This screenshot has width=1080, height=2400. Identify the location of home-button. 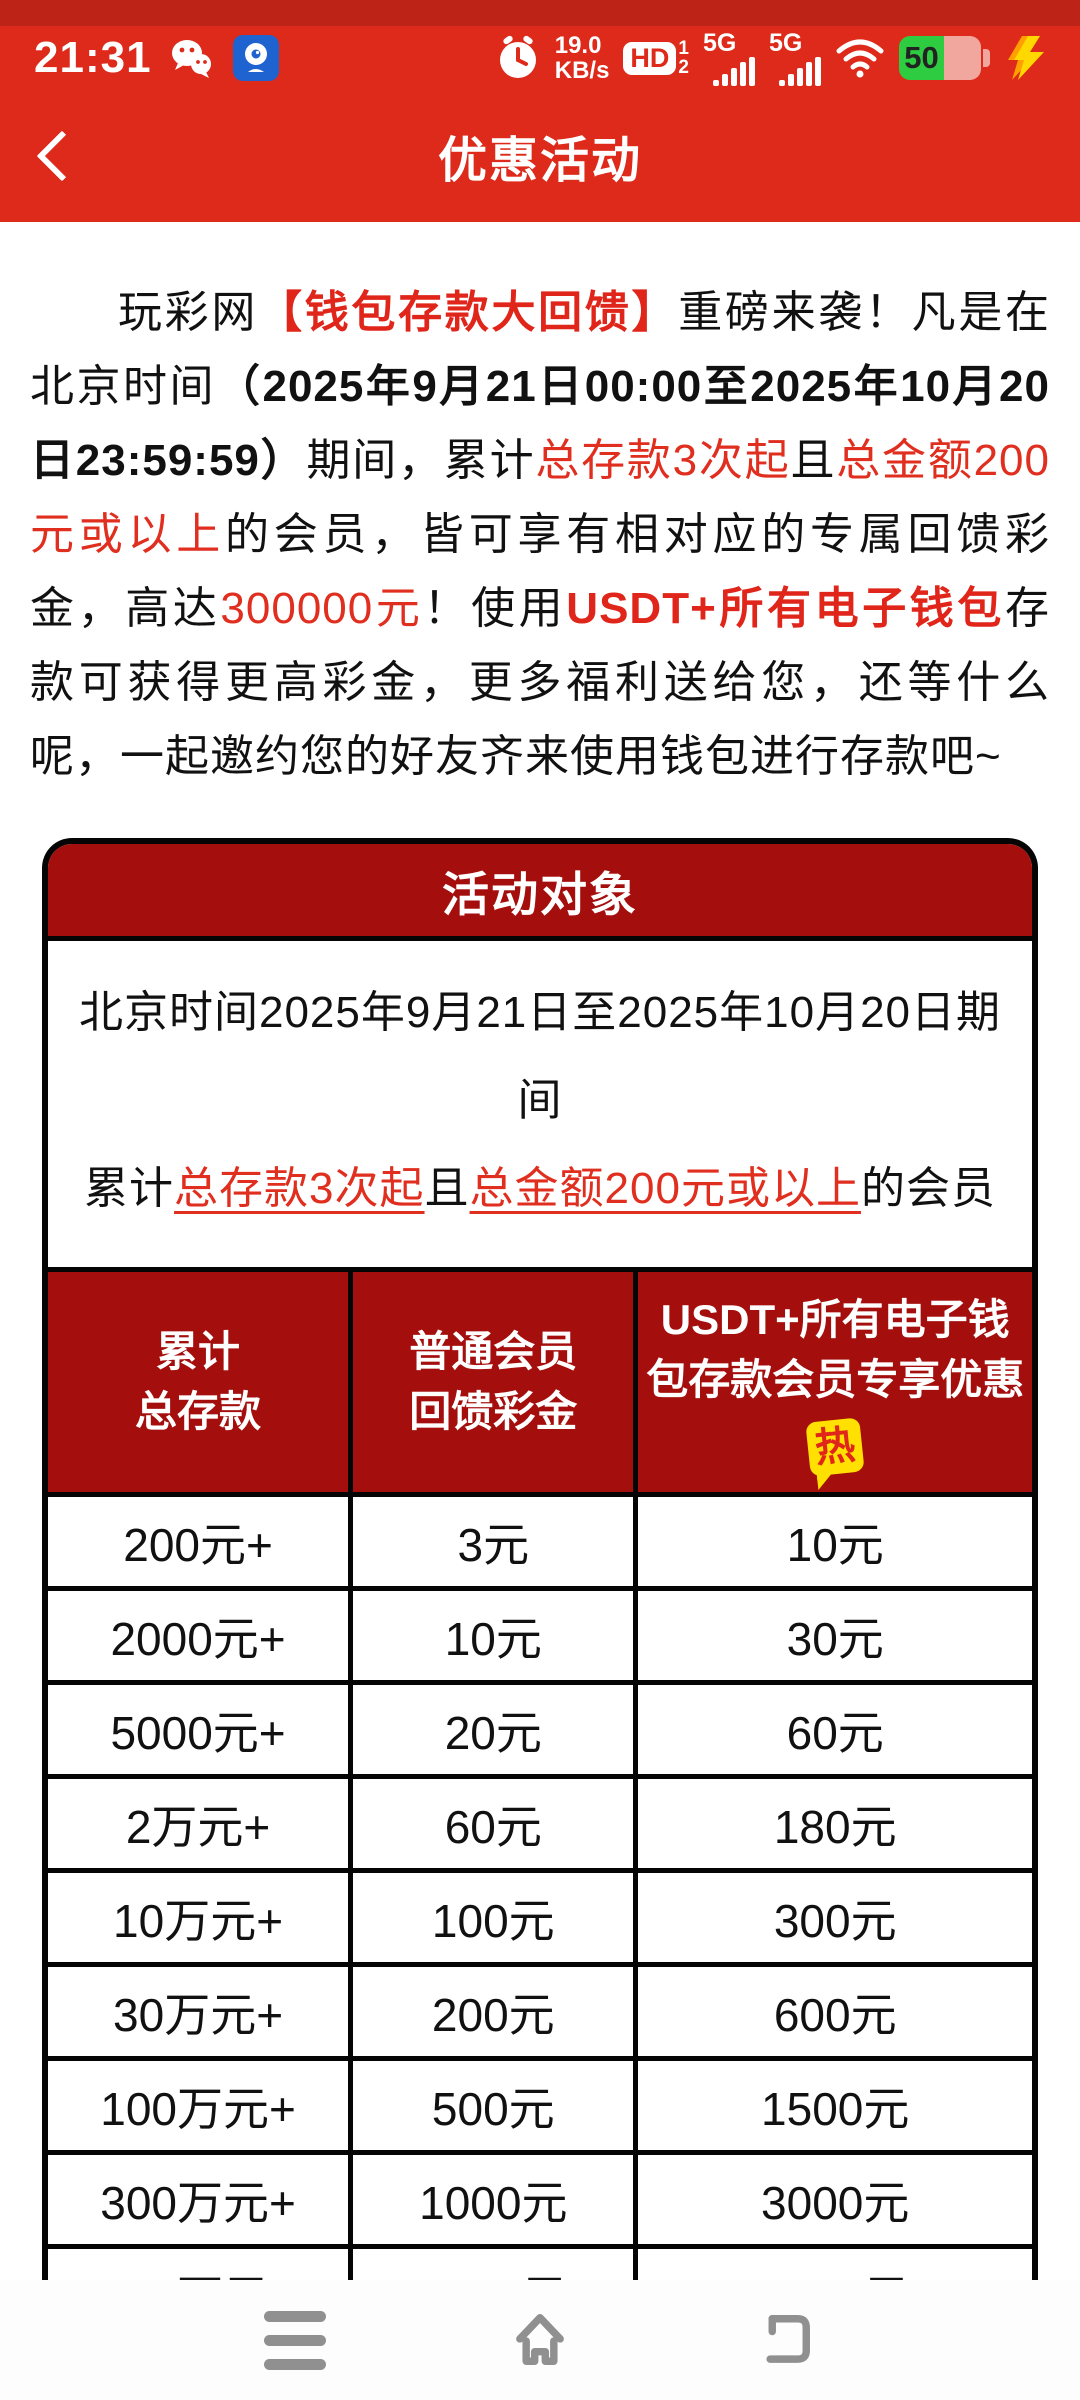
(540, 2340).